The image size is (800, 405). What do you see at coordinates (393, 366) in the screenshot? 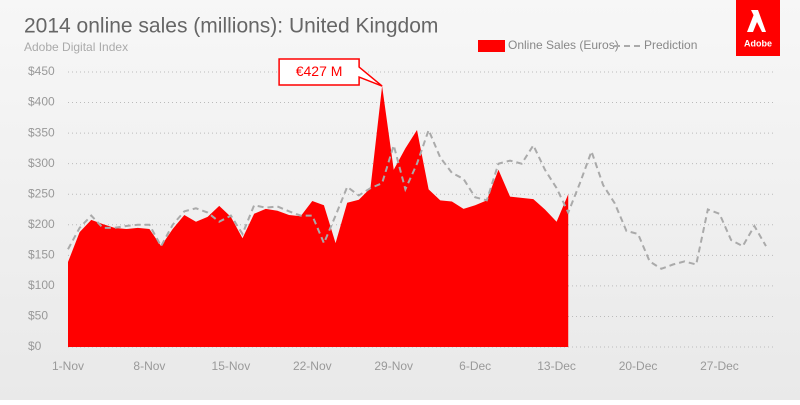
I see `x-tick-label: 29-Nov` at bounding box center [393, 366].